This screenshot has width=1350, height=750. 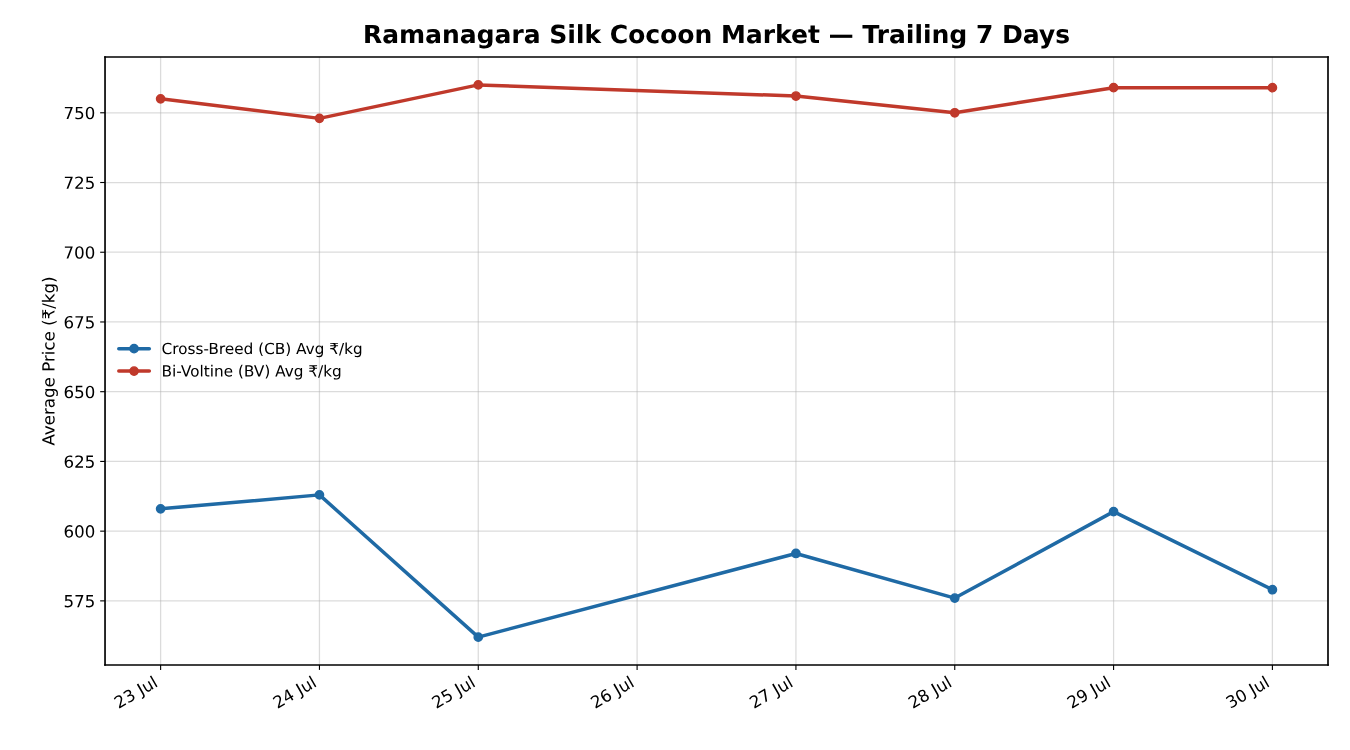 I want to click on x-tick-label: 25 Jul, so click(x=453, y=693).